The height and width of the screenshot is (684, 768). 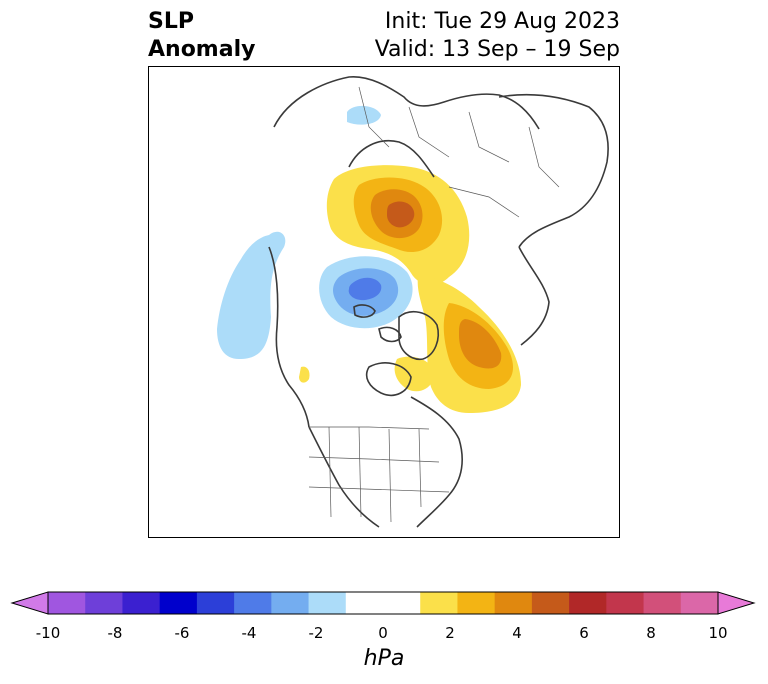 I want to click on colorbar-tick-label: 4, so click(x=517, y=633).